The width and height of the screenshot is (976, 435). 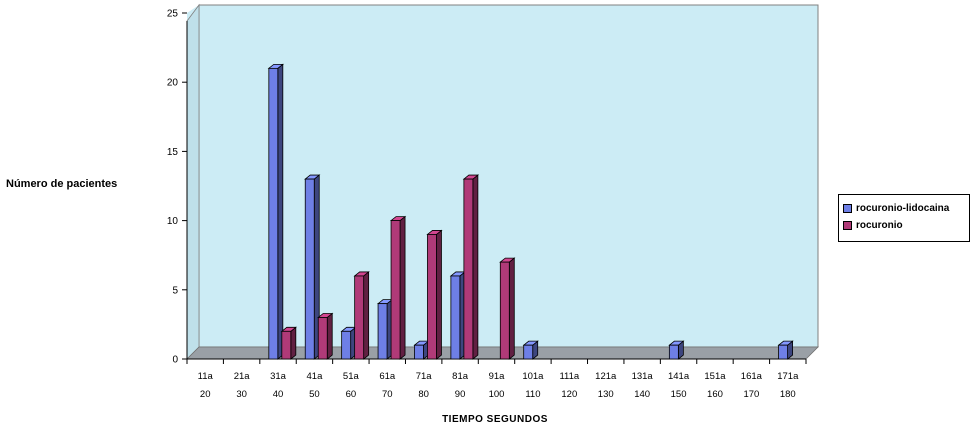 I want to click on x-tick-label: 11a, so click(x=206, y=376).